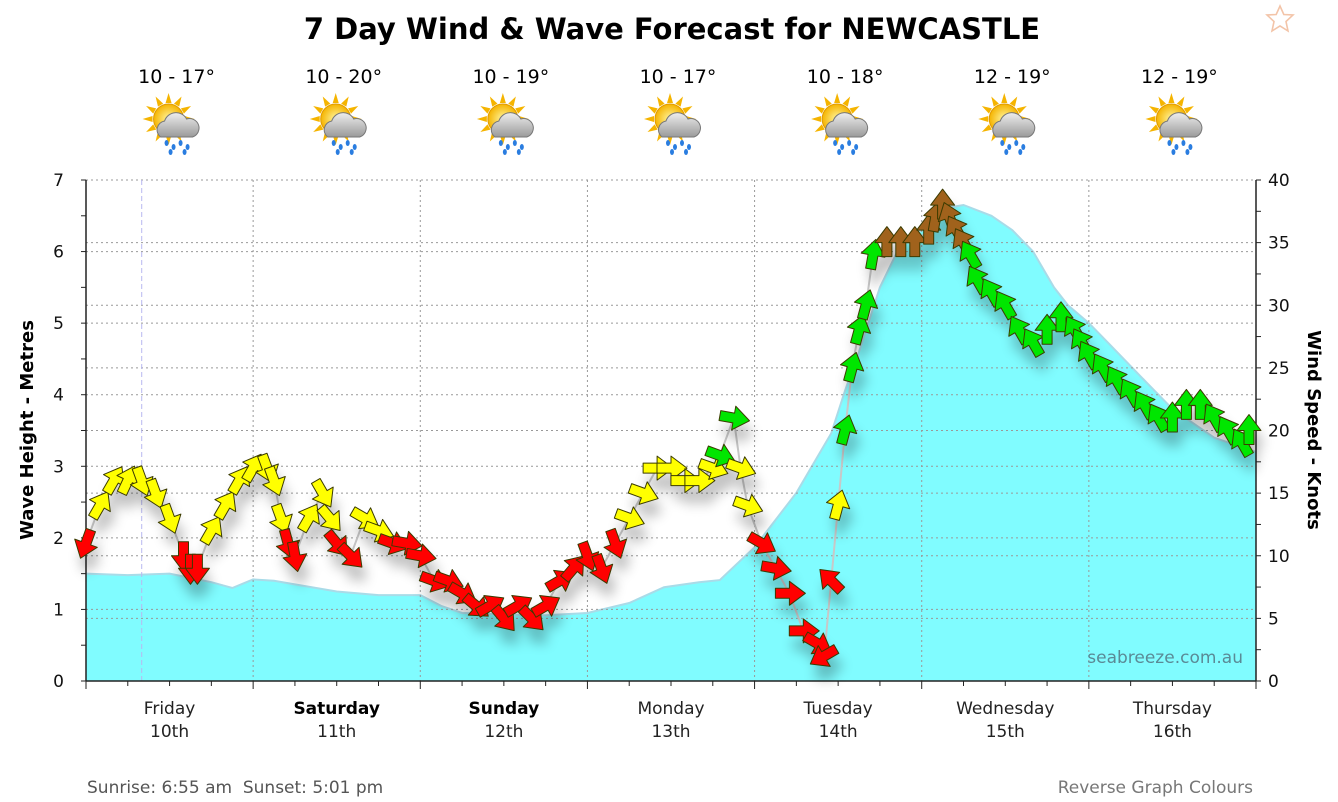 The height and width of the screenshot is (802, 1338). I want to click on day-monday: 10 - 17° Monday 13th, so click(676, 404).